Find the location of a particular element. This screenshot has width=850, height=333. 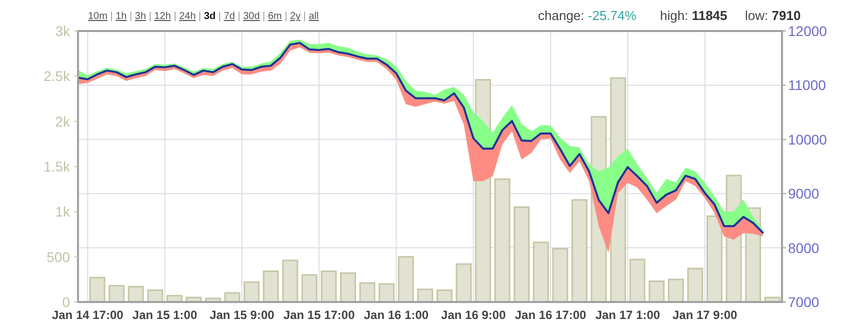

x-tick-label: Jan 17 9:00 is located at coordinates (705, 315).